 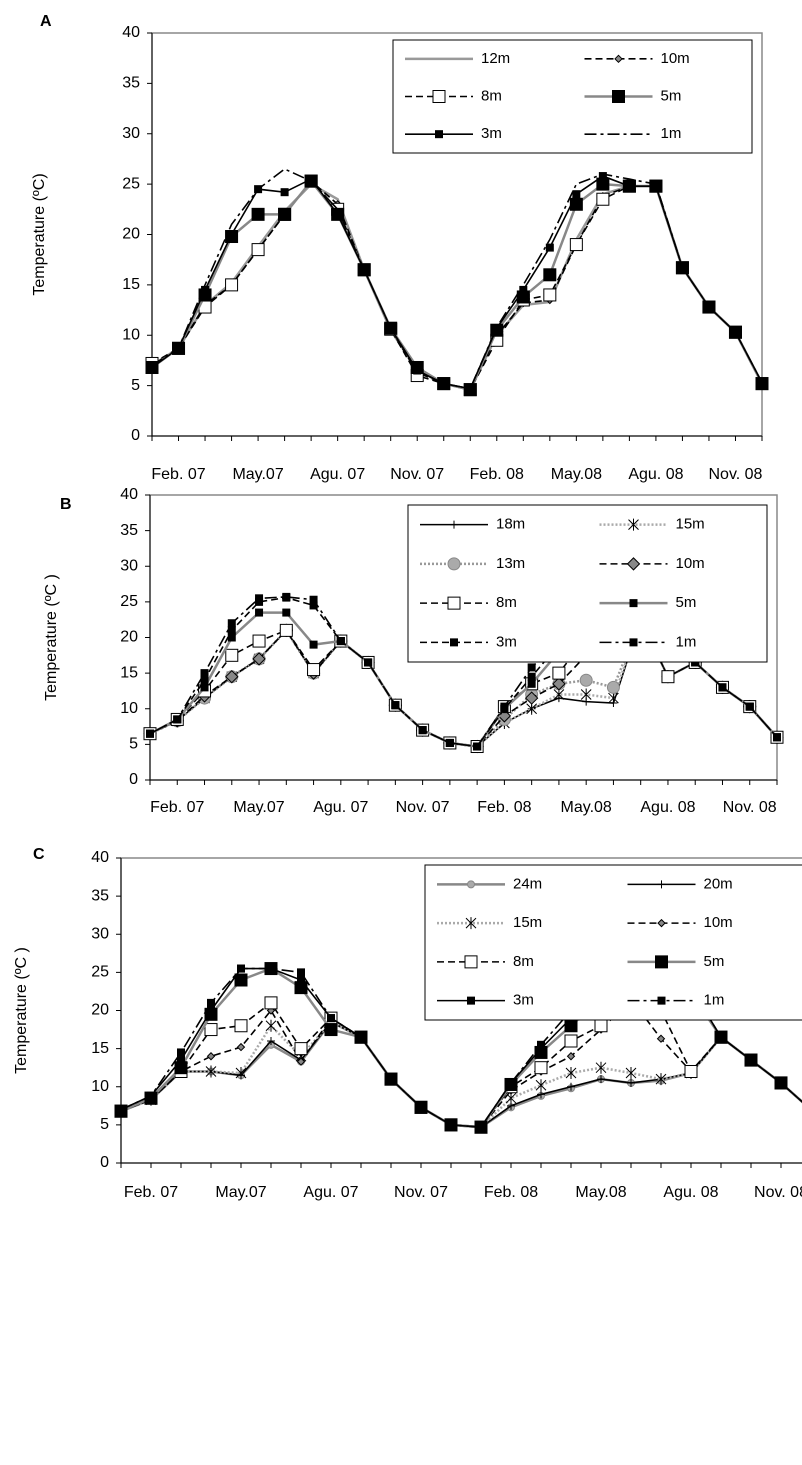 What do you see at coordinates (495, 58) in the screenshot?
I see `legend-label: 12m` at bounding box center [495, 58].